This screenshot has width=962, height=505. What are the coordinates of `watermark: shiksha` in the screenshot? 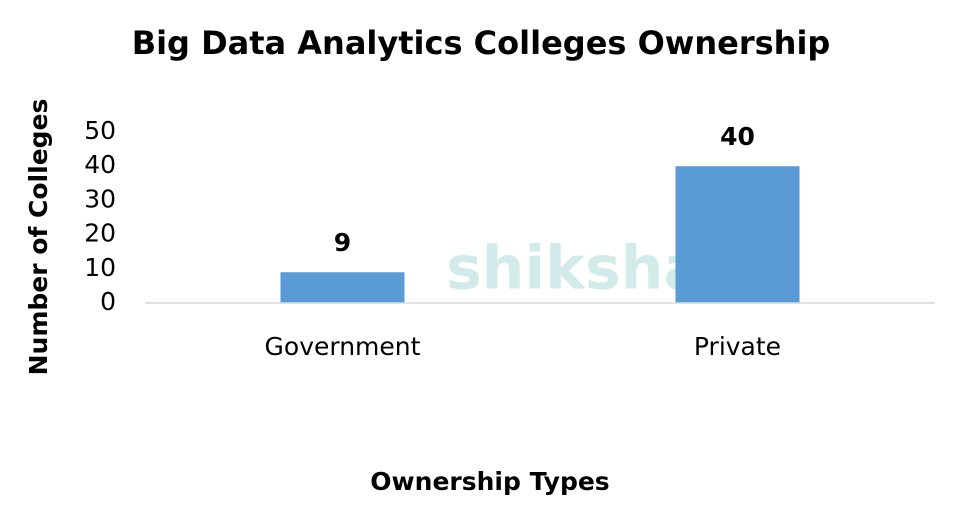 It's located at (575, 269).